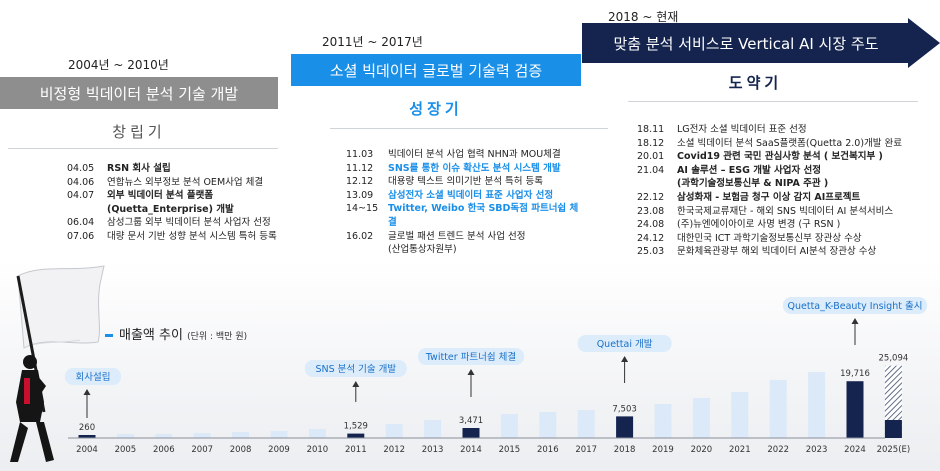  I want to click on bar-2015, so click(509, 426).